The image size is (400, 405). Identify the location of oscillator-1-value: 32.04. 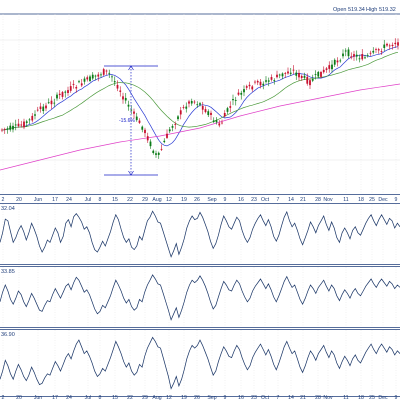
(8, 209).